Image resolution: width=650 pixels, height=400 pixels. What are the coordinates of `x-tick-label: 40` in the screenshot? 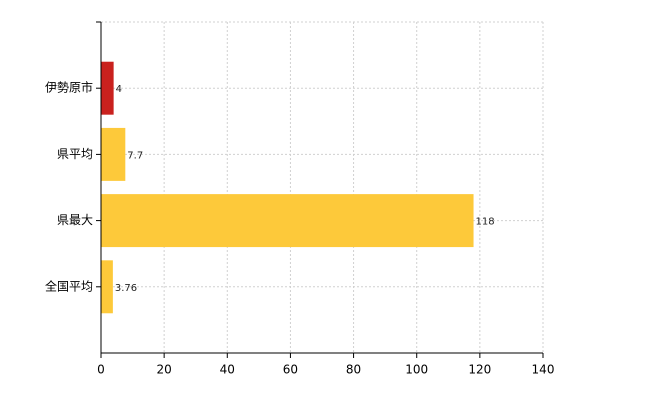 It's located at (227, 370).